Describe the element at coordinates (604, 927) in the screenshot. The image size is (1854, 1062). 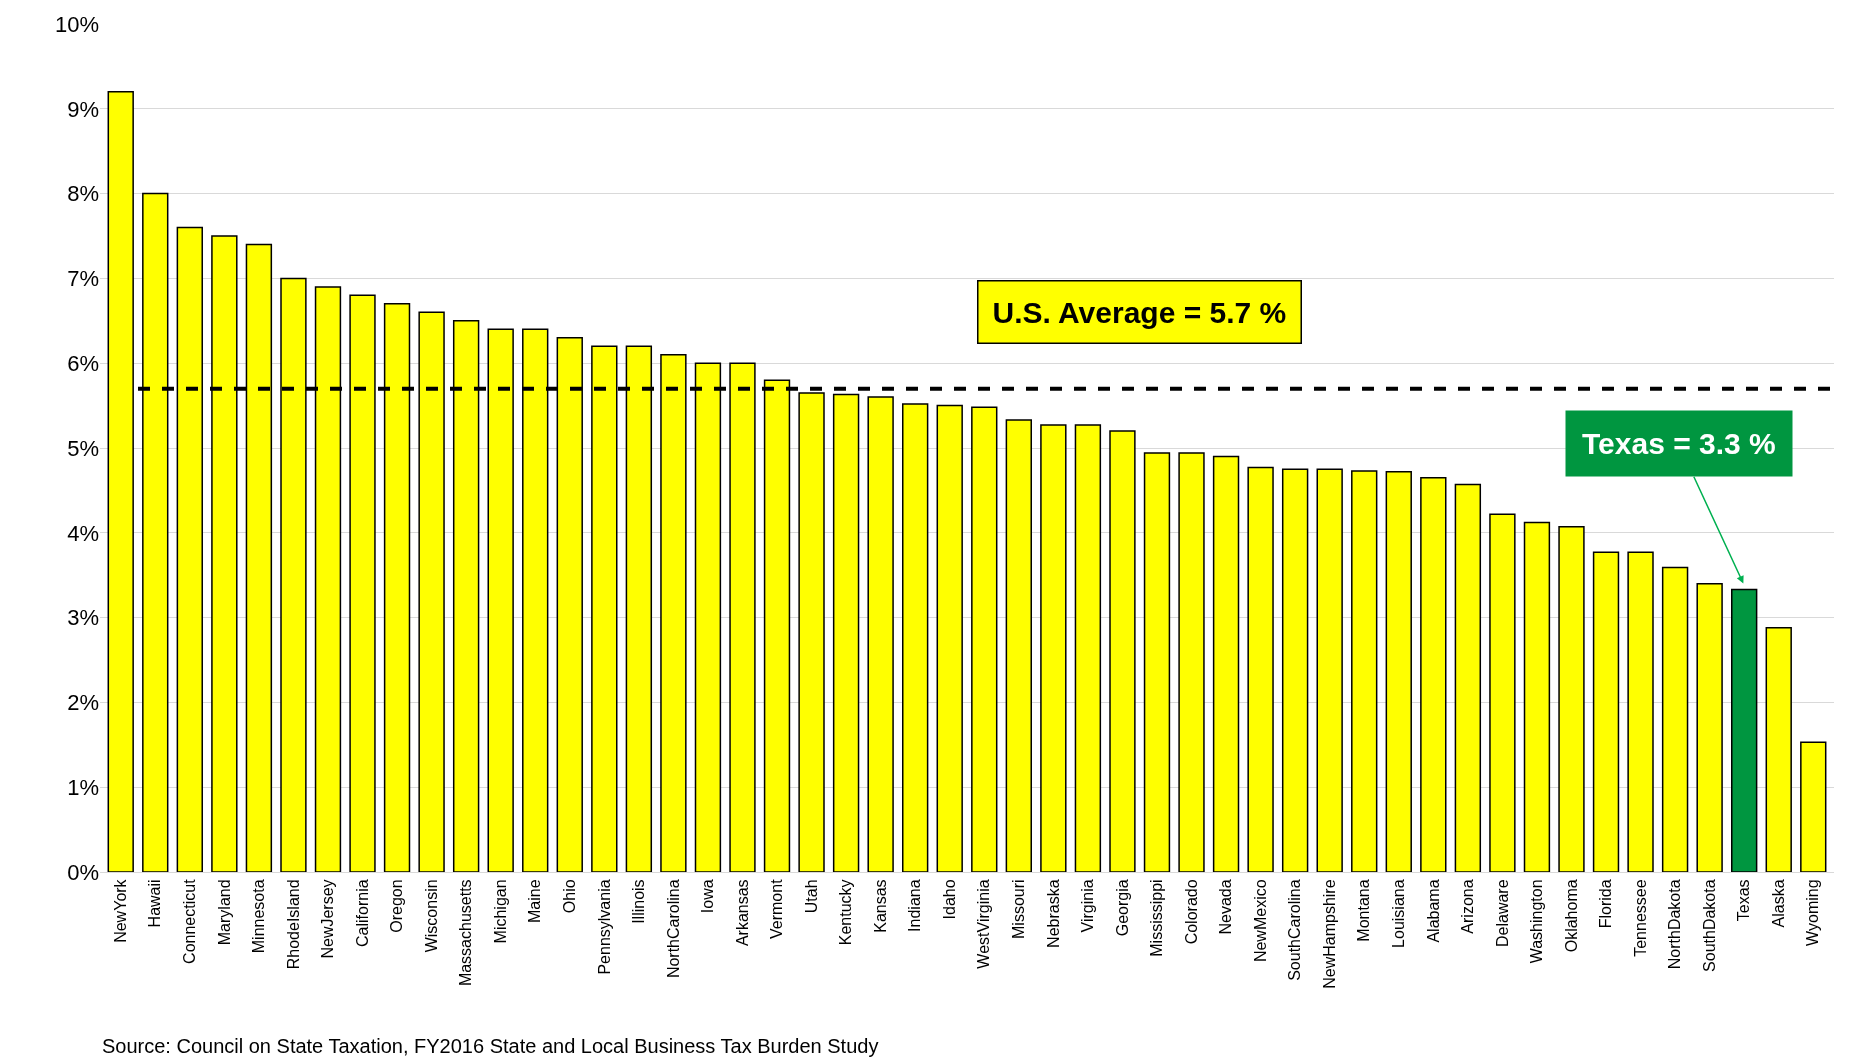
I see `x-tick-label: Pennsylvania` at that location.